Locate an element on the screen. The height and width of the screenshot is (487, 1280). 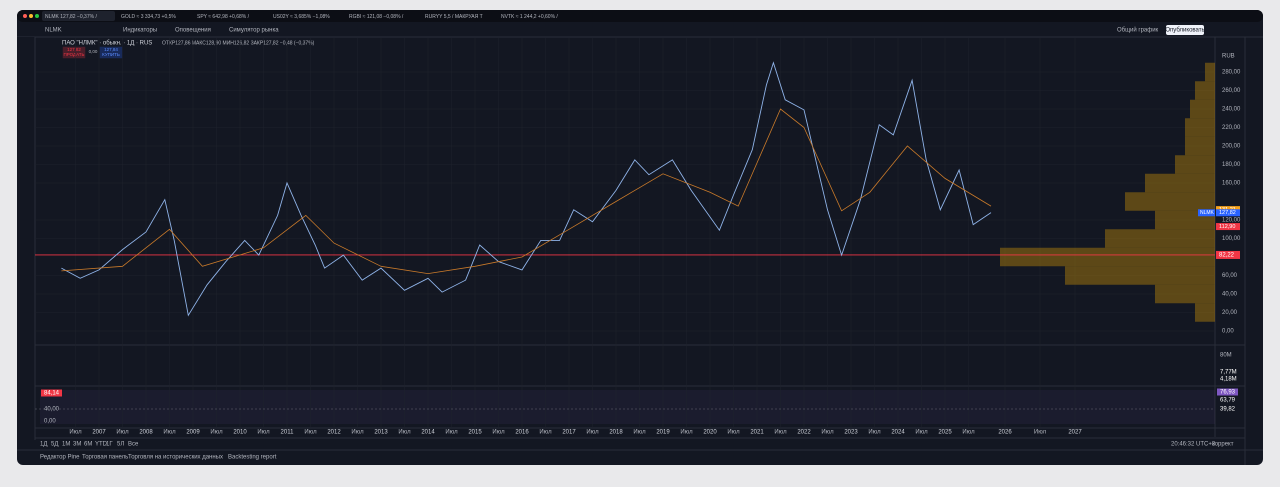
tab-label: US02Y ≈ 3,685% −1,08% is located at coordinates (301, 17).